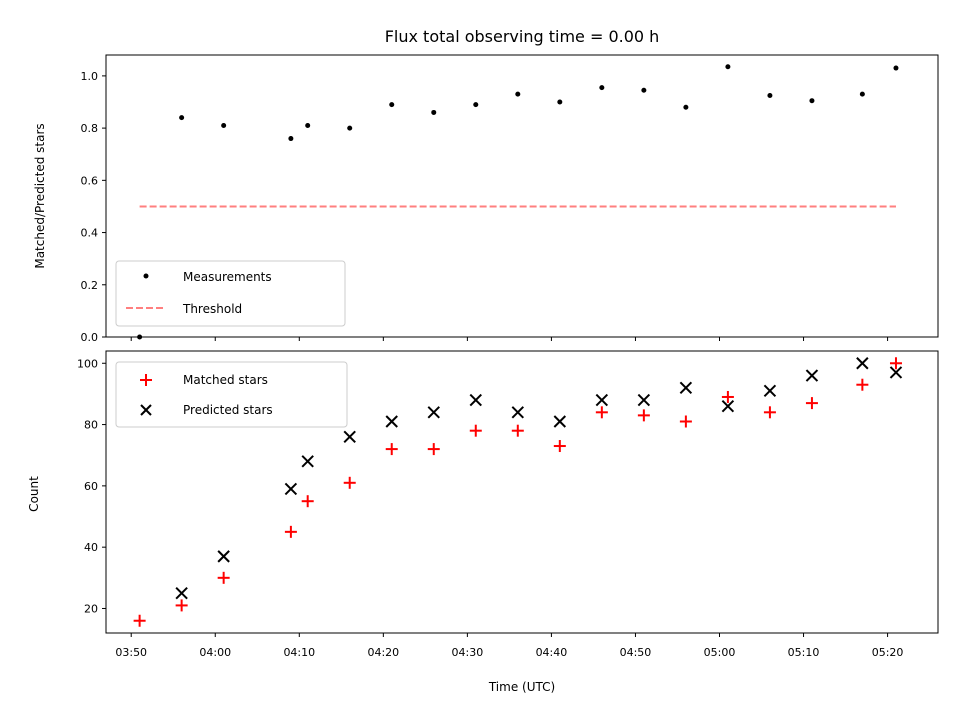 This screenshot has width=960, height=720. Describe the element at coordinates (299, 652) in the screenshot. I see `x-tick-label: 04:10` at that location.